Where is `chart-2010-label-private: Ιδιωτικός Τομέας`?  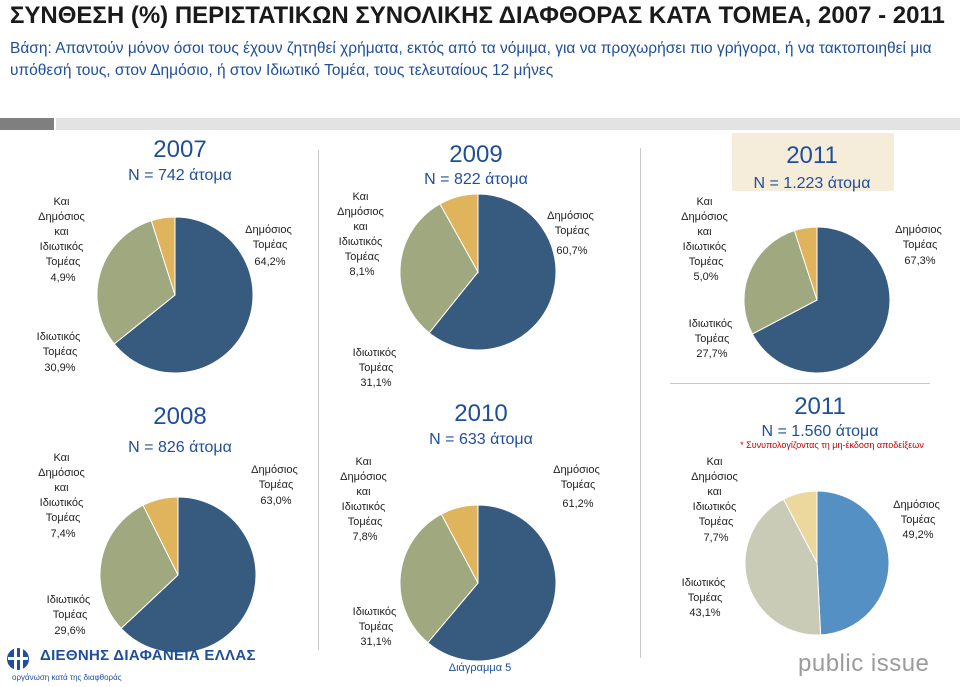 chart-2010-label-private: Ιδιωτικός Τομέας is located at coordinates (376, 619).